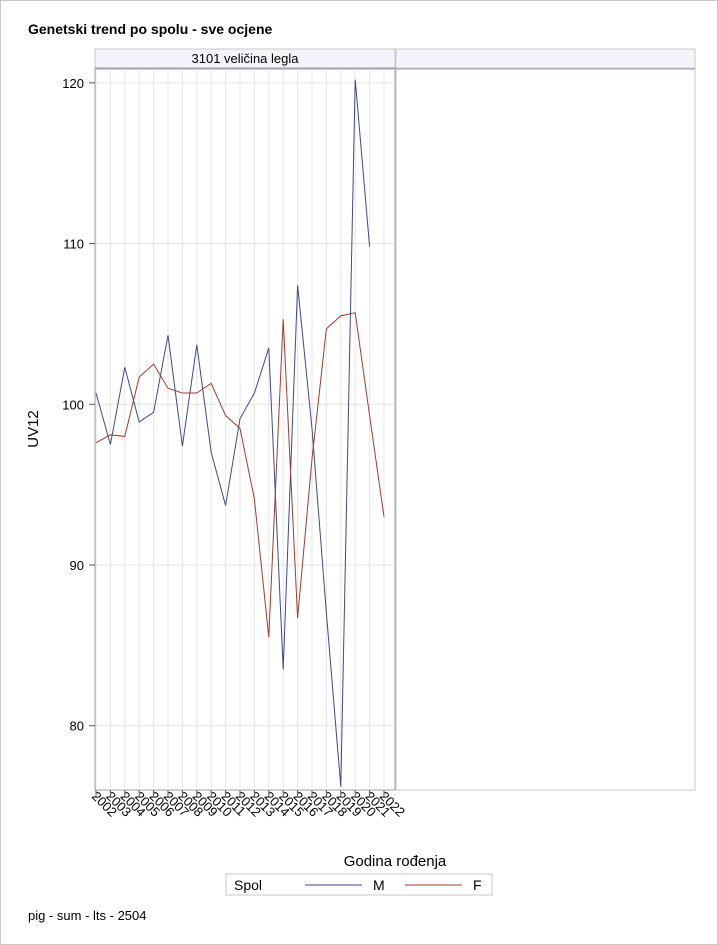 The image size is (718, 945). What do you see at coordinates (73, 404) in the screenshot?
I see `y-tick-label: 100` at bounding box center [73, 404].